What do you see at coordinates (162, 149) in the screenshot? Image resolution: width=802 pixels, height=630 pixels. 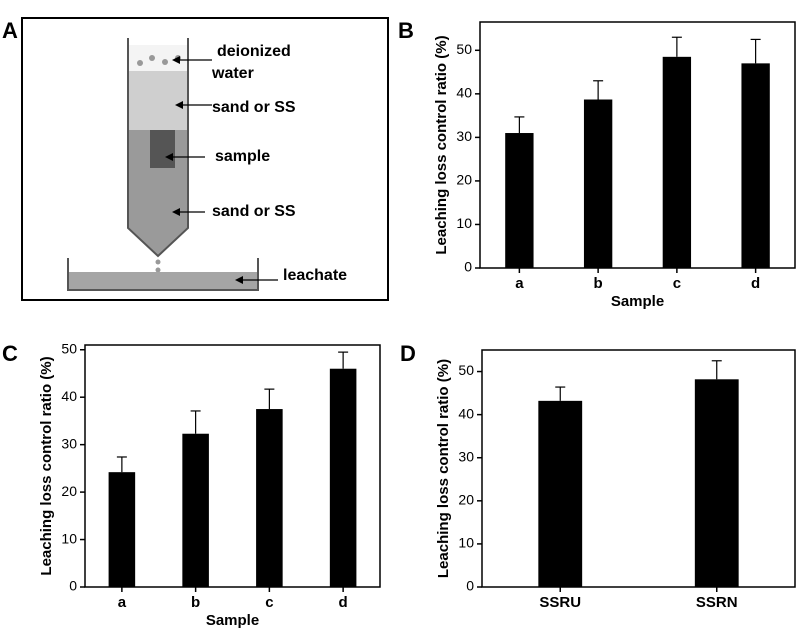 I see `sample` at bounding box center [162, 149].